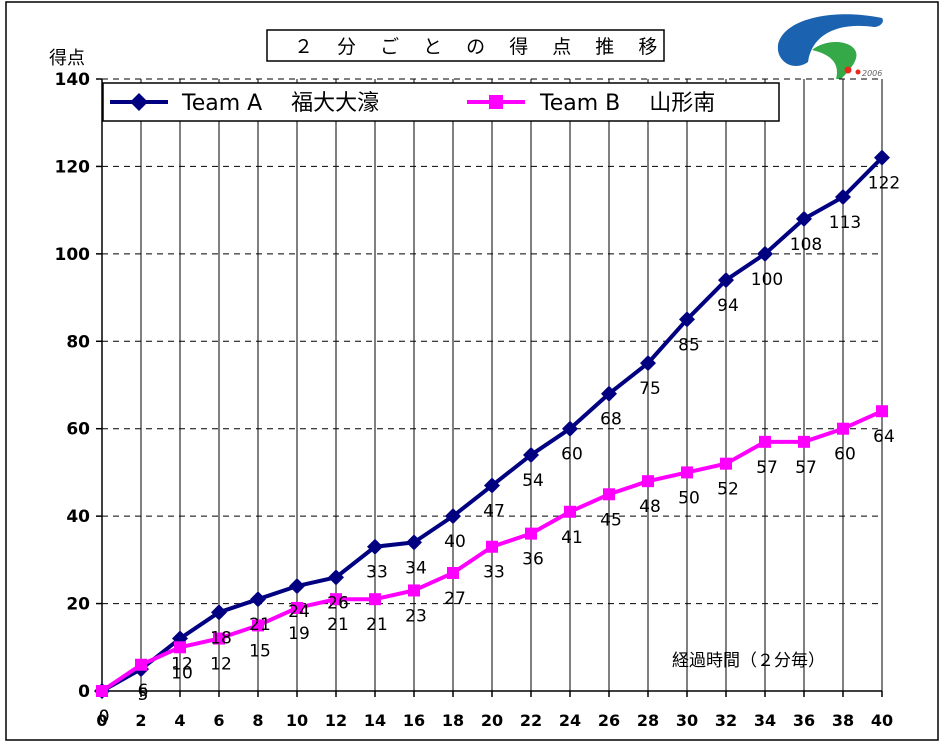 The width and height of the screenshot is (944, 748). What do you see at coordinates (806, 245) in the screenshot?
I see `data-label-team-a: 108` at bounding box center [806, 245].